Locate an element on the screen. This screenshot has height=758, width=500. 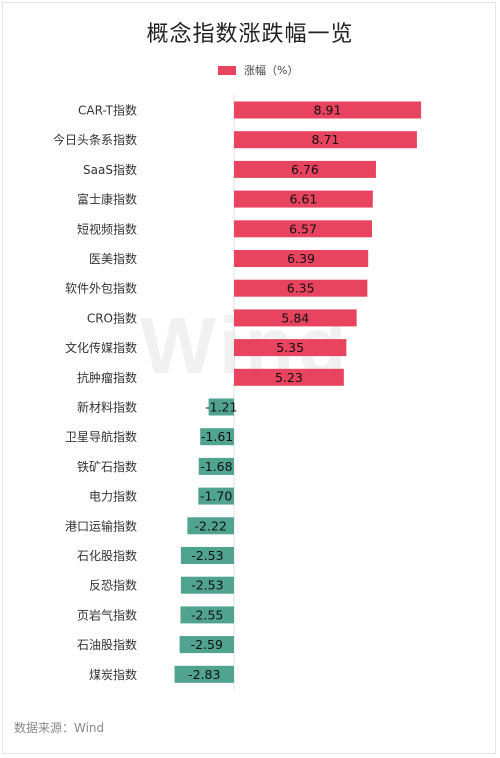
data-label: 5.84 is located at coordinates (295, 317).